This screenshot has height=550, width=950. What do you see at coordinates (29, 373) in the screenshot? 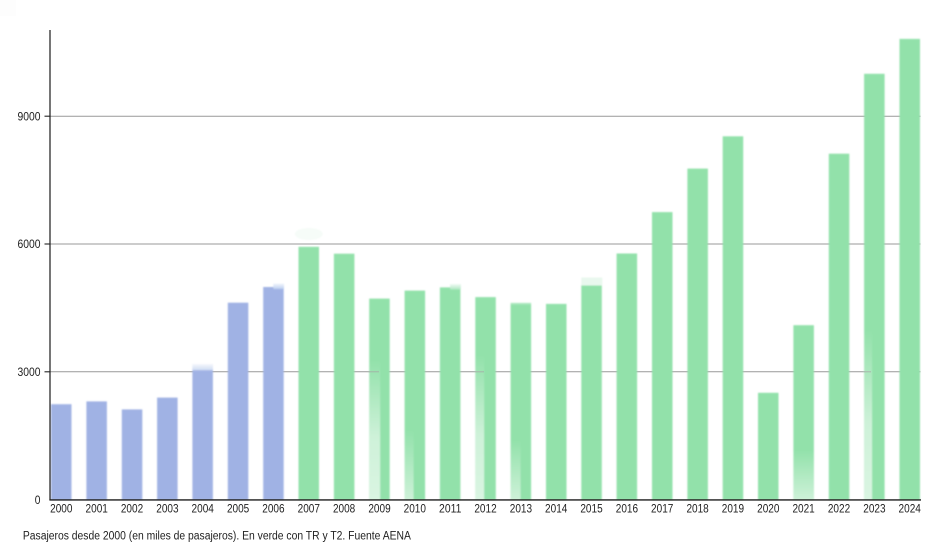
I see `svg-text: 3000` at bounding box center [29, 373].